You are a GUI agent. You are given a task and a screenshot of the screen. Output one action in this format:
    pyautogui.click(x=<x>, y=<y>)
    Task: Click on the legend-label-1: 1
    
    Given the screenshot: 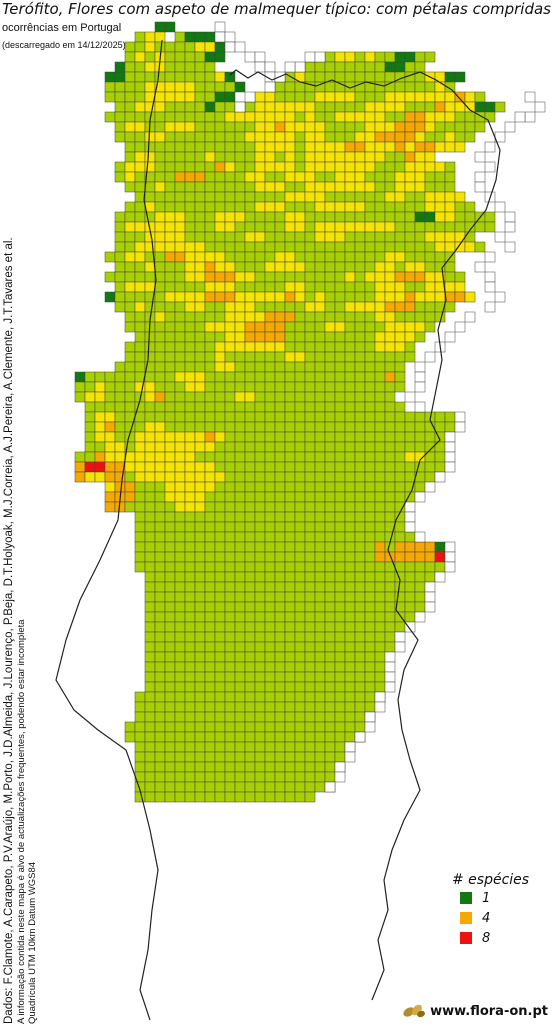 What is the action you would take?
    pyautogui.click(x=486, y=898)
    